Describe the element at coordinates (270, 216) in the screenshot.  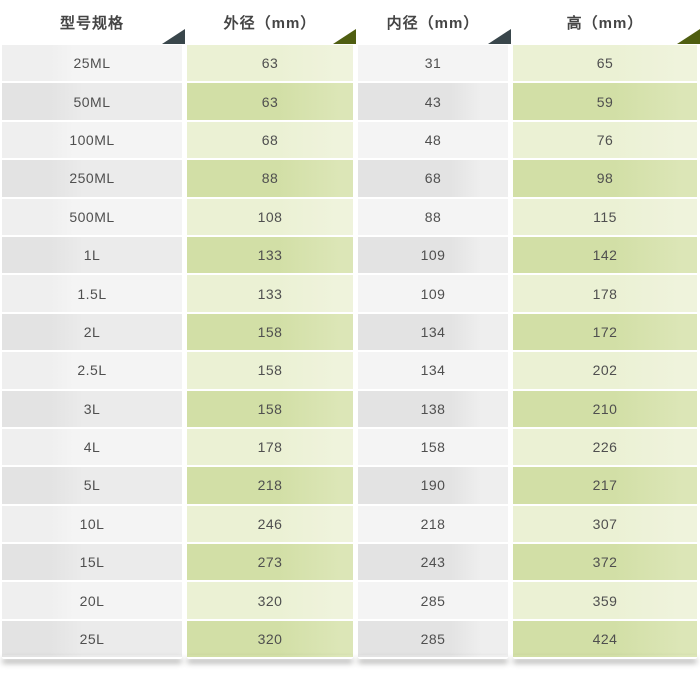
I see `outer-diameter-cell: 108` at that location.